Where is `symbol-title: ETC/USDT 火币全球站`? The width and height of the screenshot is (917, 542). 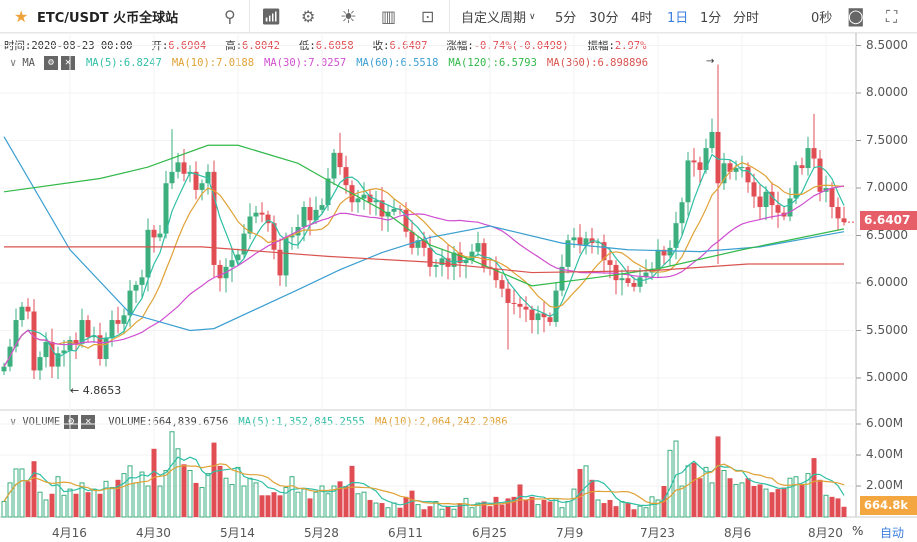 symbol-title: ETC/USDT 火币全球站 is located at coordinates (107, 16).